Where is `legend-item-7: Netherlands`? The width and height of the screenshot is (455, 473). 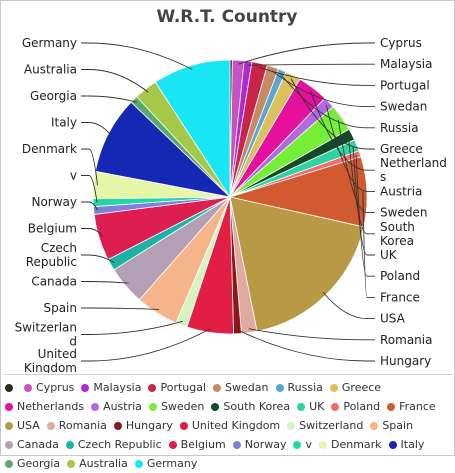 legend-item-7: Netherlands is located at coordinates (44, 406).